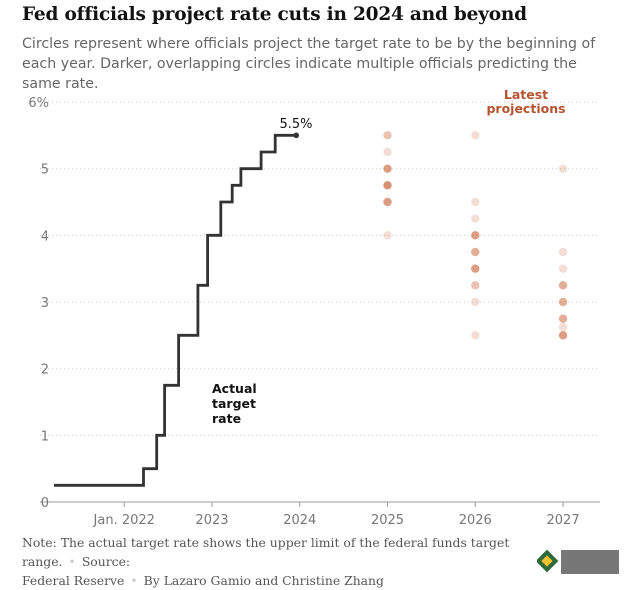  I want to click on x-tick-label: 2026, so click(475, 520).